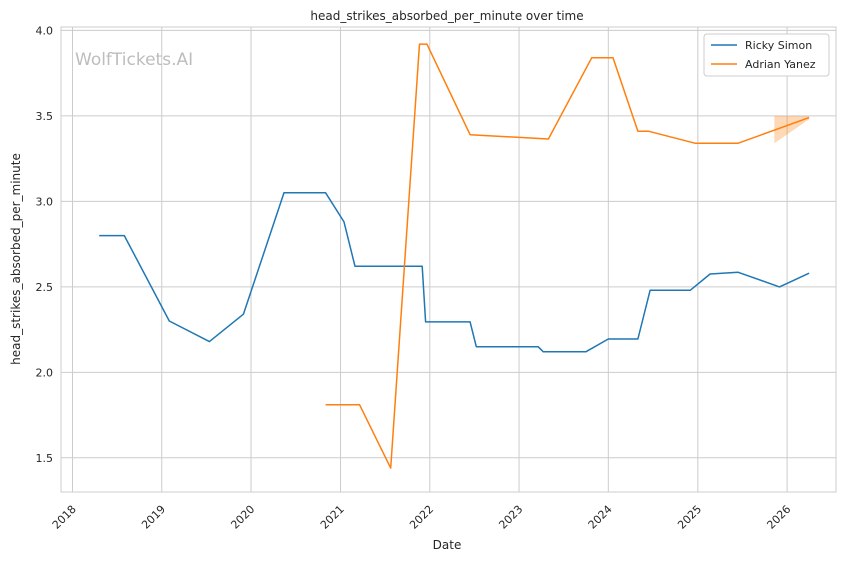  I want to click on y-tick-label: 2.5, so click(45, 287).